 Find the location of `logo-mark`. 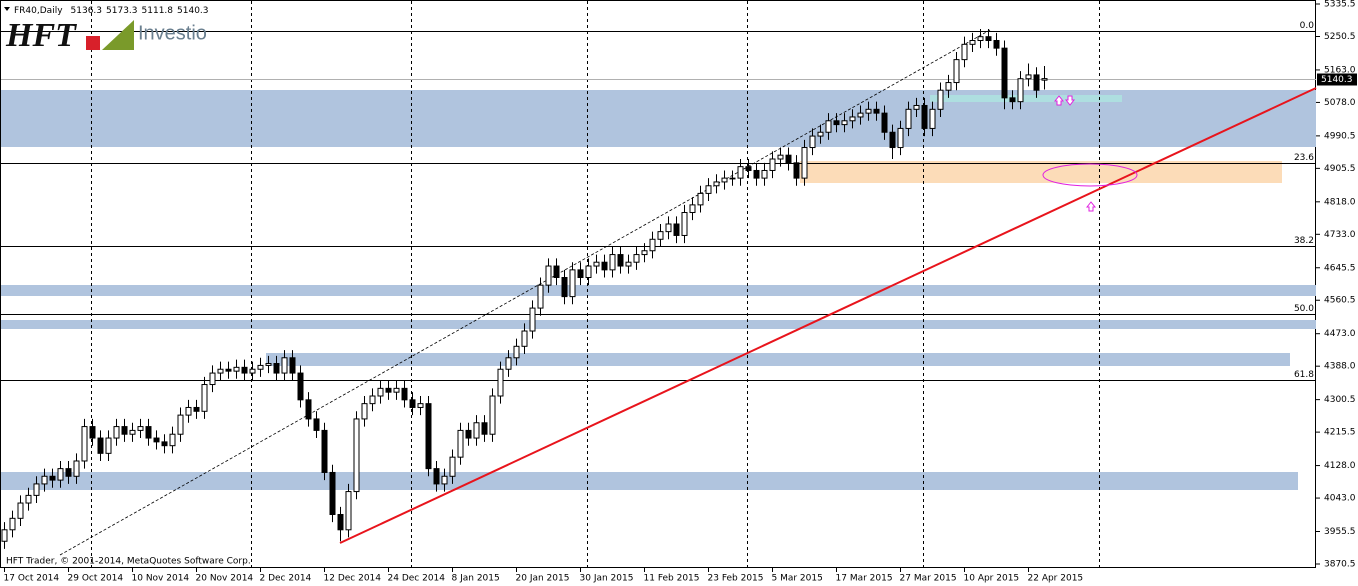

logo-mark is located at coordinates (118, 35).